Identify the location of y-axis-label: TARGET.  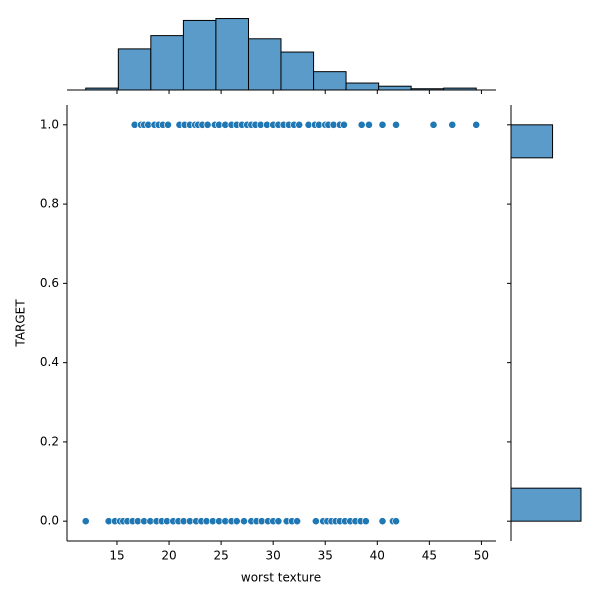
(21, 323).